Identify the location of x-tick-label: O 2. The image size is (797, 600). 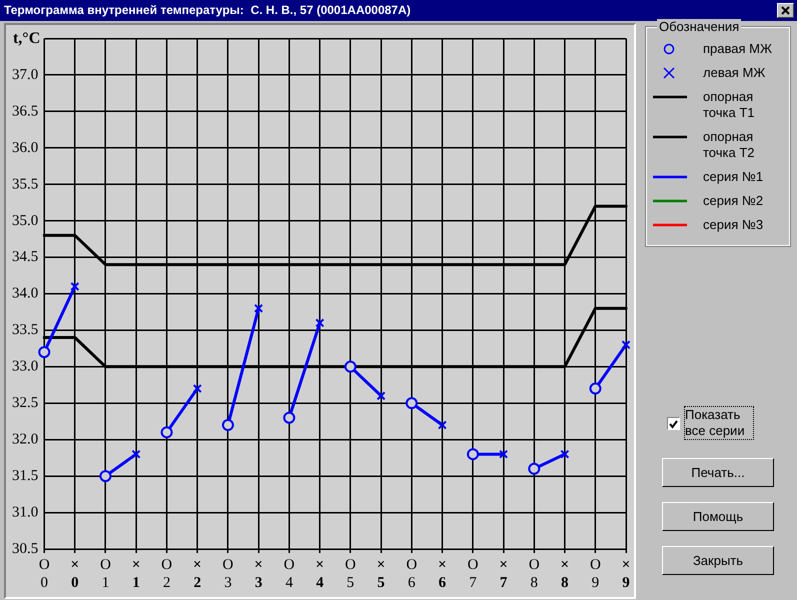
(166, 573).